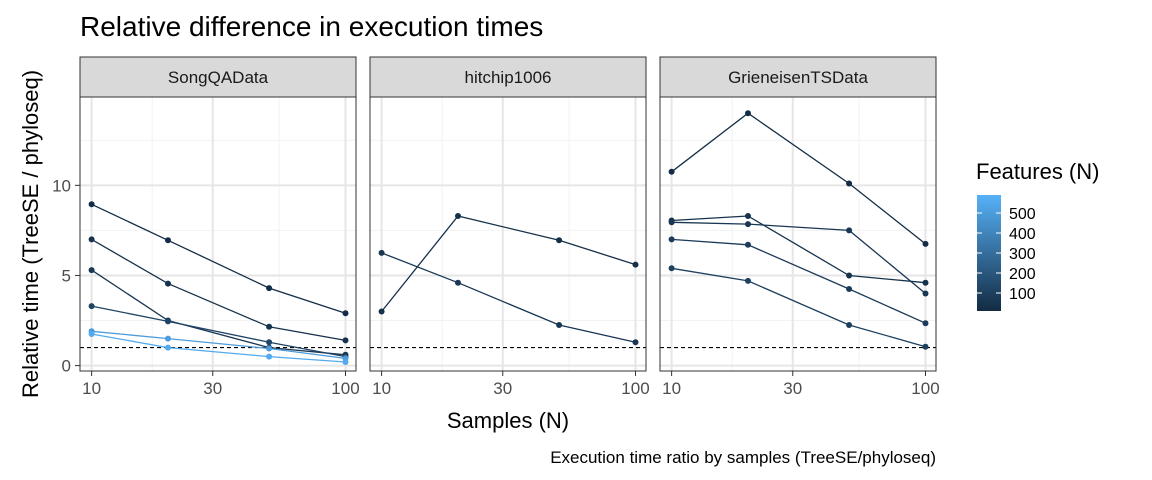  I want to click on legend-label: 100, so click(1022, 294).